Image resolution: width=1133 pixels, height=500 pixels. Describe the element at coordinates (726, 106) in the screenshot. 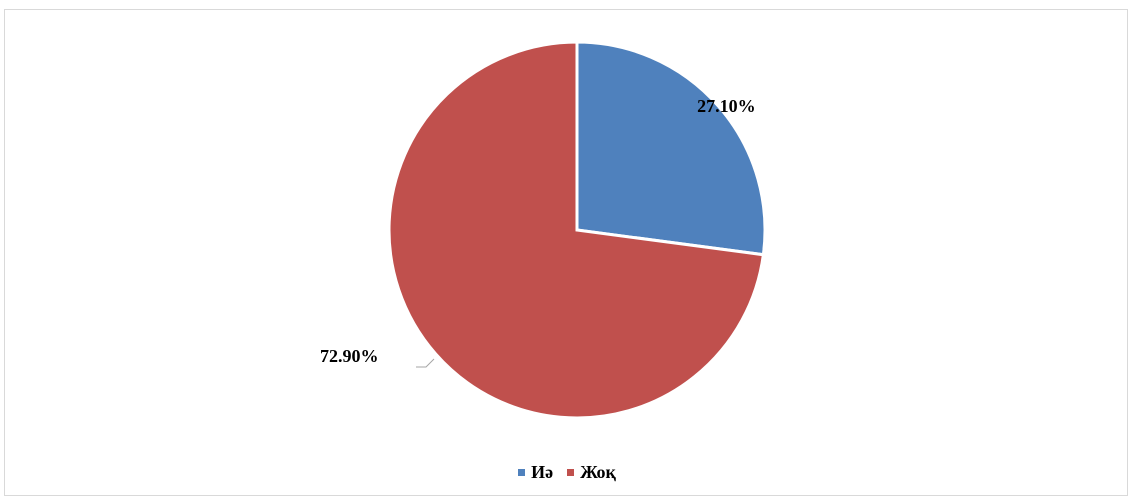

I see `data-label-ie: 27.10%` at that location.